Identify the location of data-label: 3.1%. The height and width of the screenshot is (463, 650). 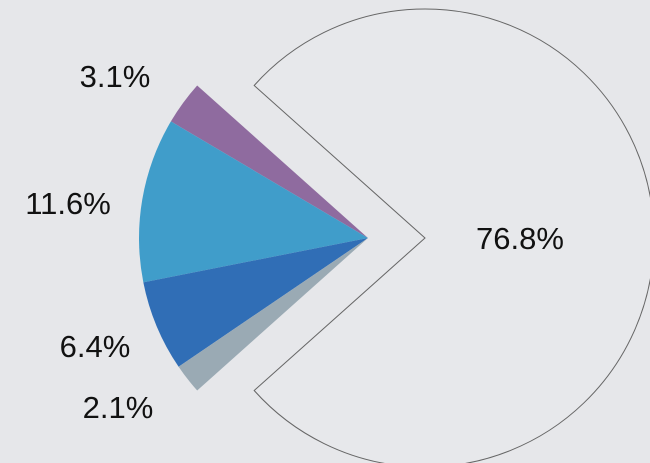
(115, 76).